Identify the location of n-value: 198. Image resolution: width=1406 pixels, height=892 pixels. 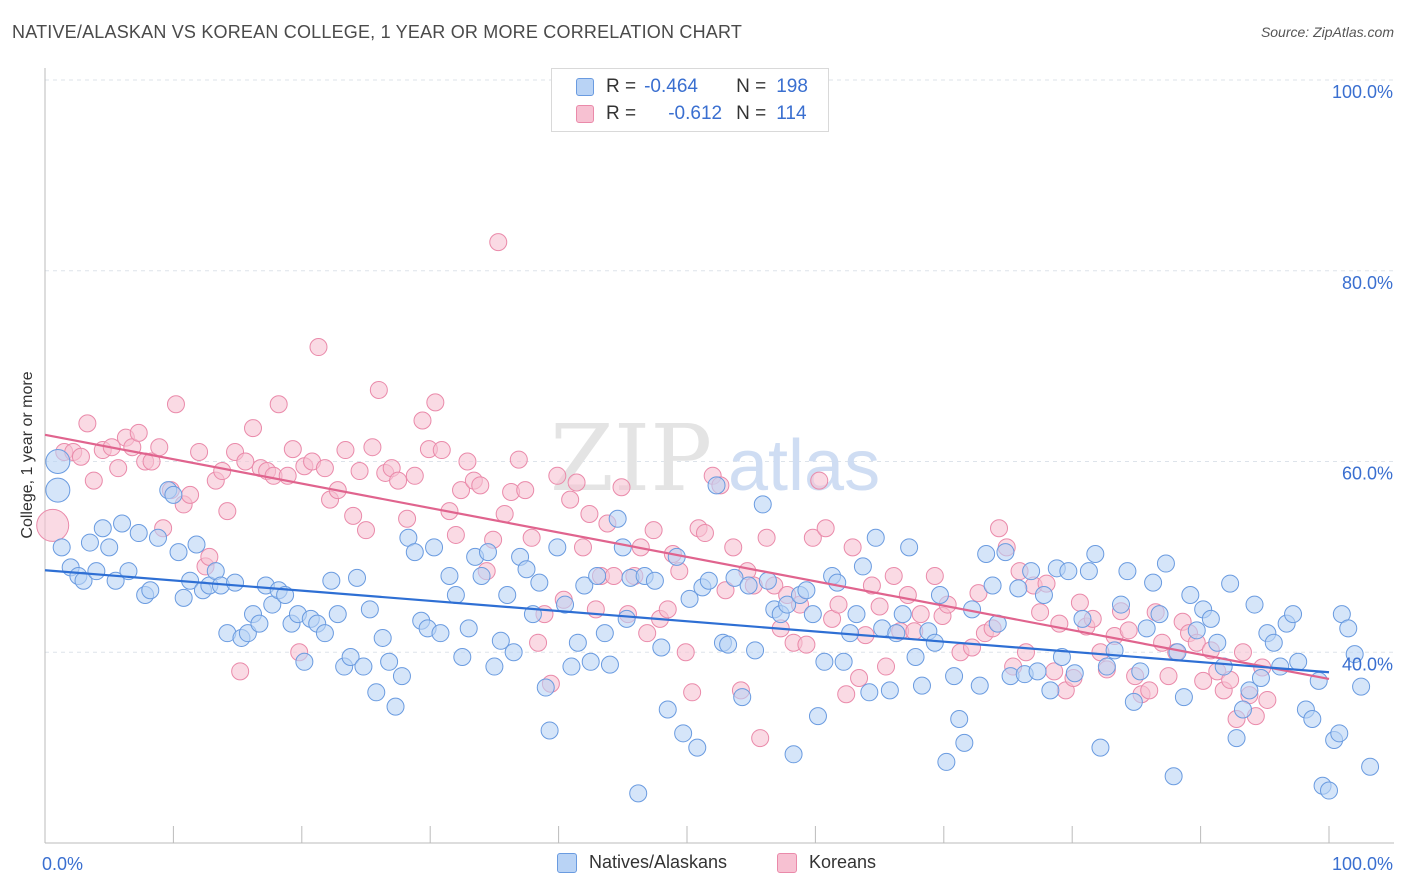
(792, 86).